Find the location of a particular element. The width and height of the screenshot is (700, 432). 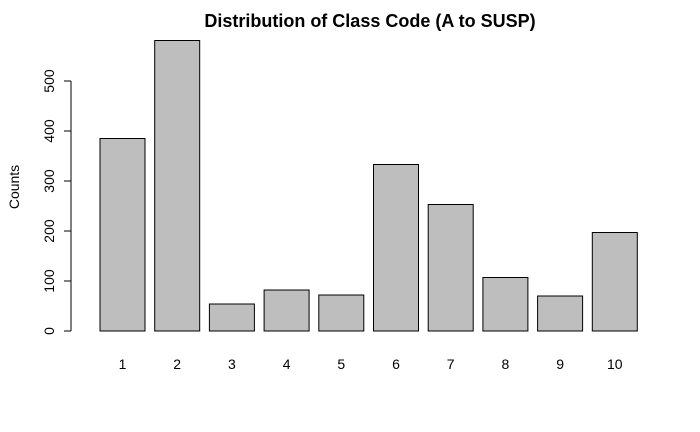

x-tick-label-10: 10 is located at coordinates (615, 364).